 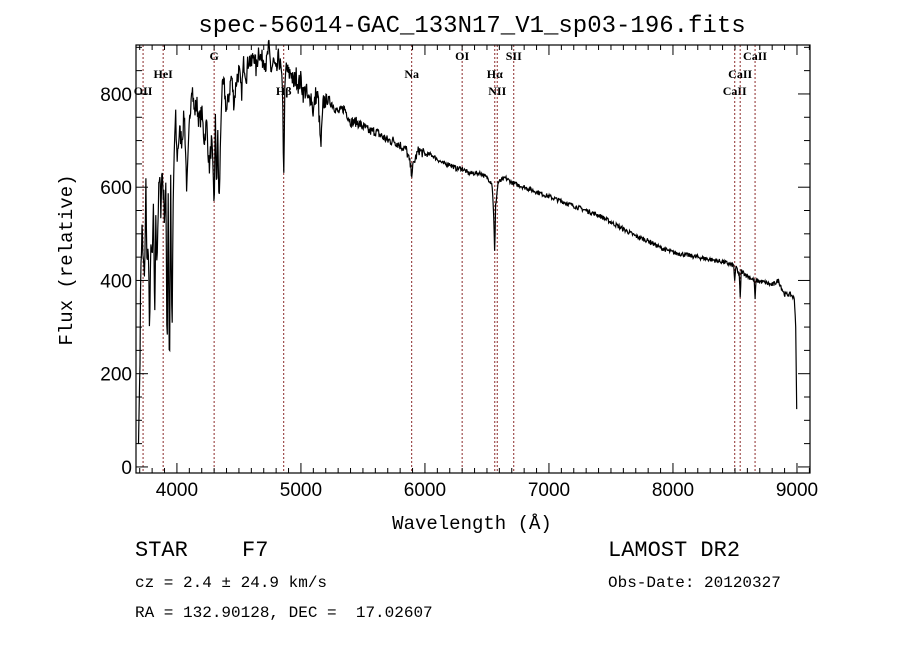 What do you see at coordinates (549, 490) in the screenshot?
I see `x-tick-label: 7000` at bounding box center [549, 490].